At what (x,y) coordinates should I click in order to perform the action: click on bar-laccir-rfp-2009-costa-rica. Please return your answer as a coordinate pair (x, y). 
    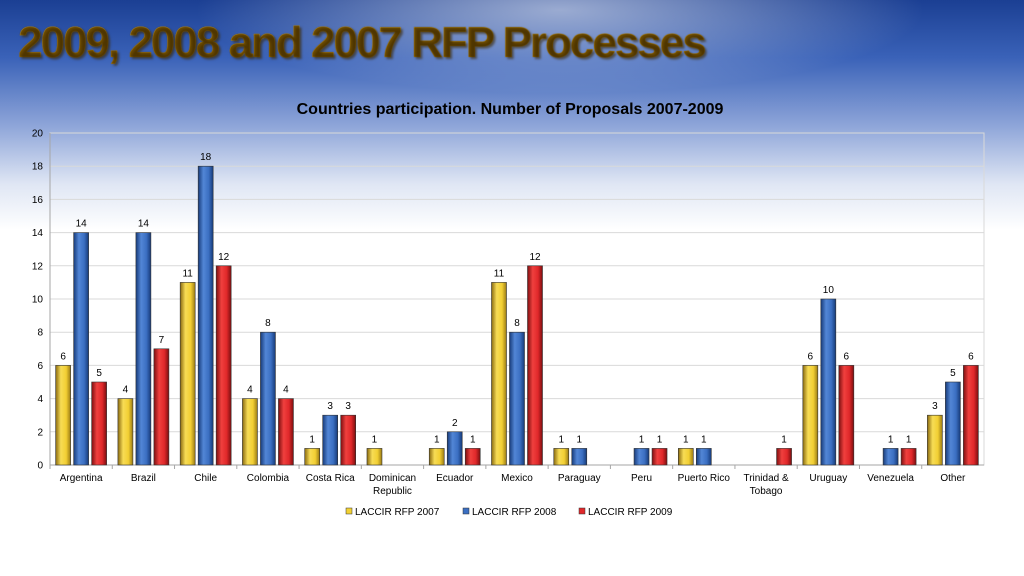
    Looking at the image, I should click on (348, 440).